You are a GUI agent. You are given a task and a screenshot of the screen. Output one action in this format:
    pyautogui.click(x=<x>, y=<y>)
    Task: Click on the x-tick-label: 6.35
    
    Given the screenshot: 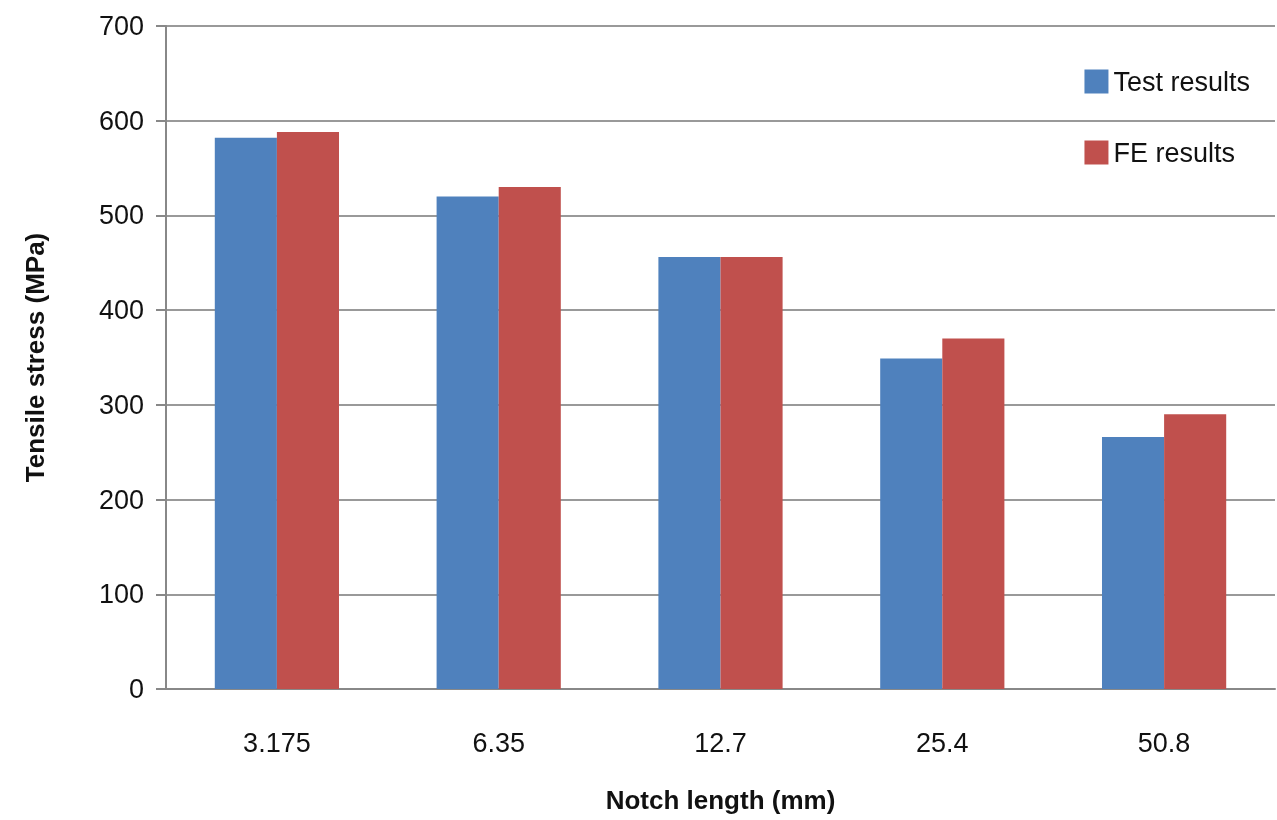 What is the action you would take?
    pyautogui.click(x=498, y=742)
    